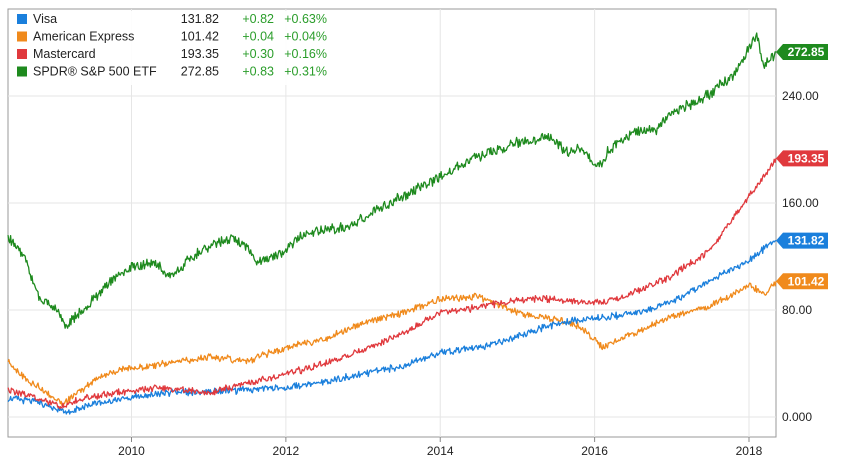  I want to click on x-axis: 2010 2012 2014 2016 2018, so click(440, 447).